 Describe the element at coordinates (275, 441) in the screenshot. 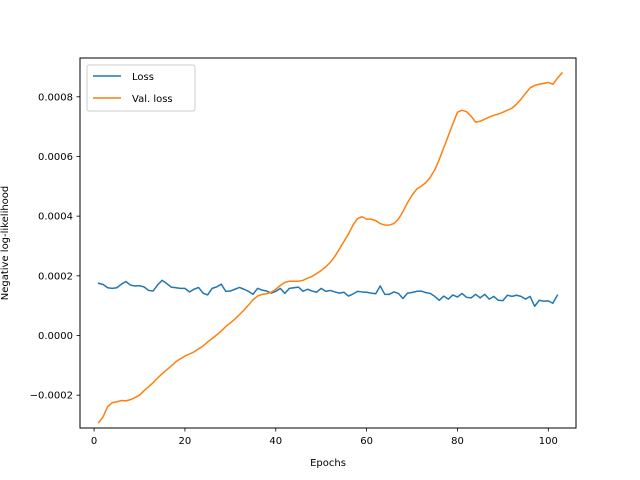

I see `x-tick-label: 40` at that location.